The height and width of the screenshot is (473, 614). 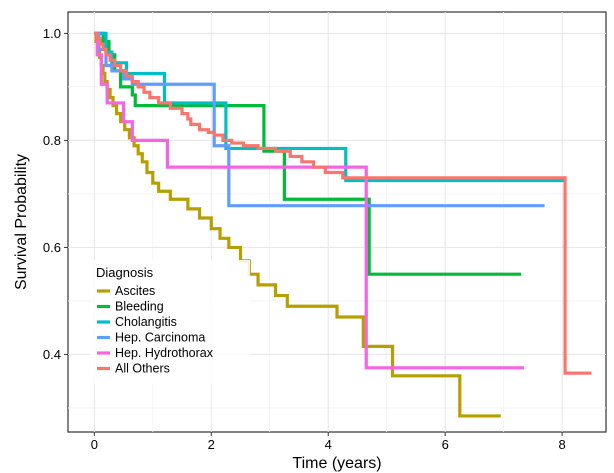 What do you see at coordinates (445, 444) in the screenshot?
I see `x-tick-label: 6` at bounding box center [445, 444].